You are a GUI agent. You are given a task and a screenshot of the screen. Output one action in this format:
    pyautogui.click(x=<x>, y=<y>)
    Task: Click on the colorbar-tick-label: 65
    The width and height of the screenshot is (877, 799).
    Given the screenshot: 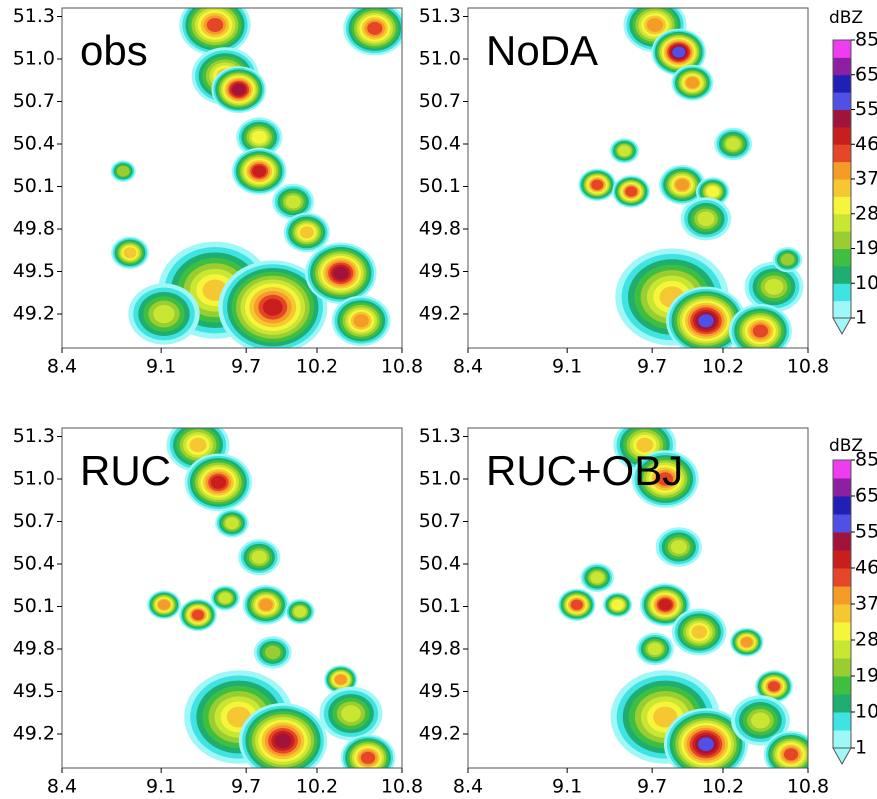 What is the action you would take?
    pyautogui.click(x=866, y=74)
    